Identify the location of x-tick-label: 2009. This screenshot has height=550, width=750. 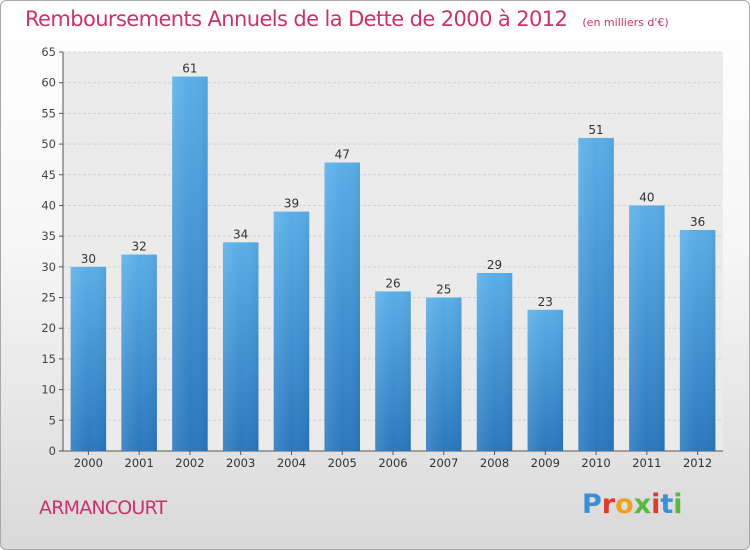
(545, 463).